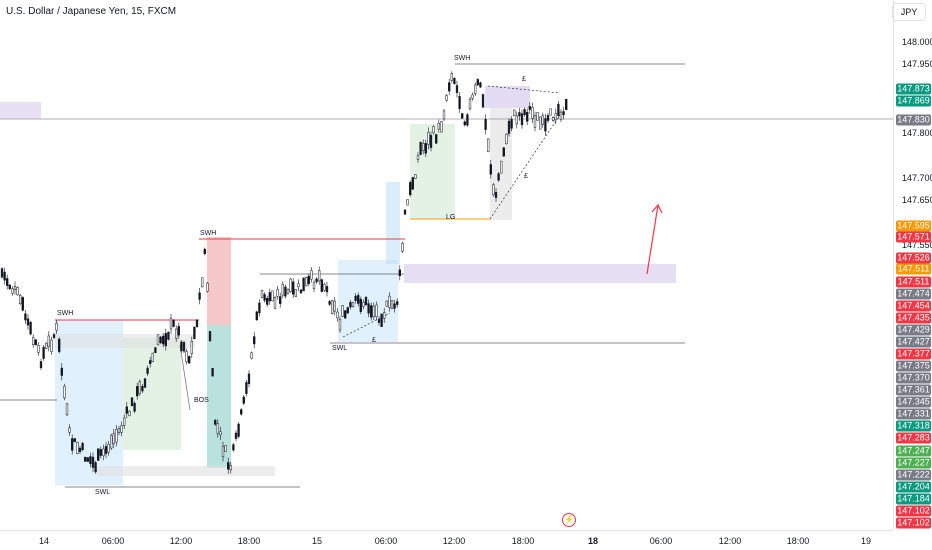 The height and width of the screenshot is (550, 932). I want to click on price-tick: 147.650, so click(917, 200).